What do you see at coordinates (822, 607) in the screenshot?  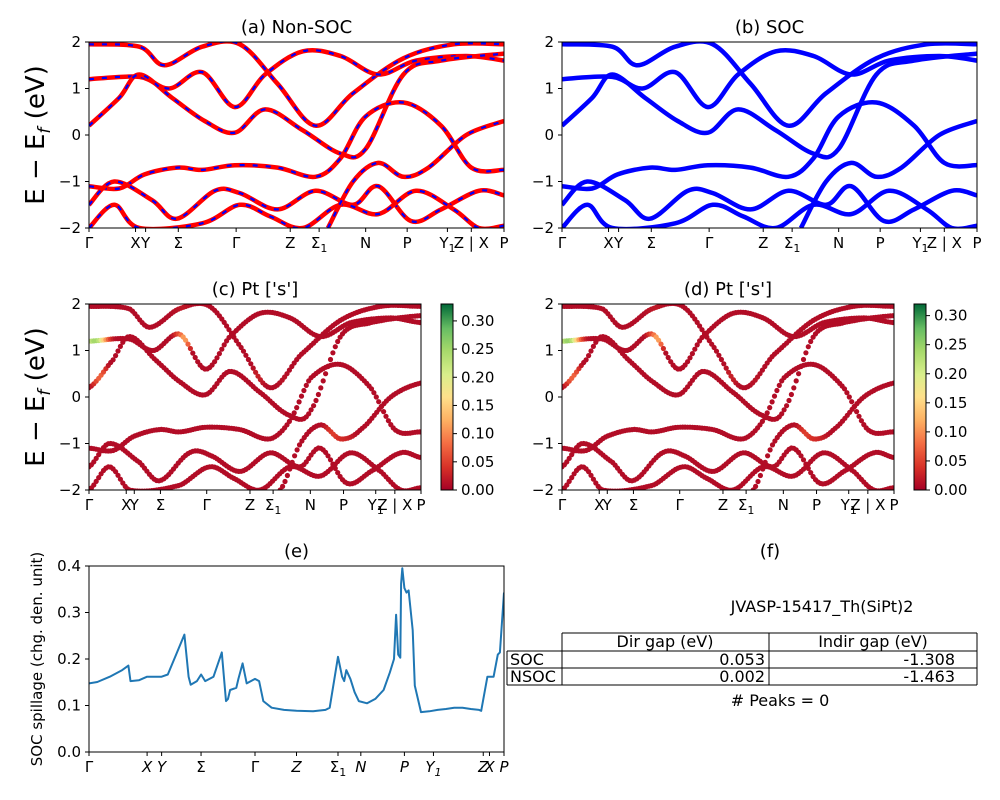 I see `material-id: JVASP-15417_Th(SiPt)2` at bounding box center [822, 607].